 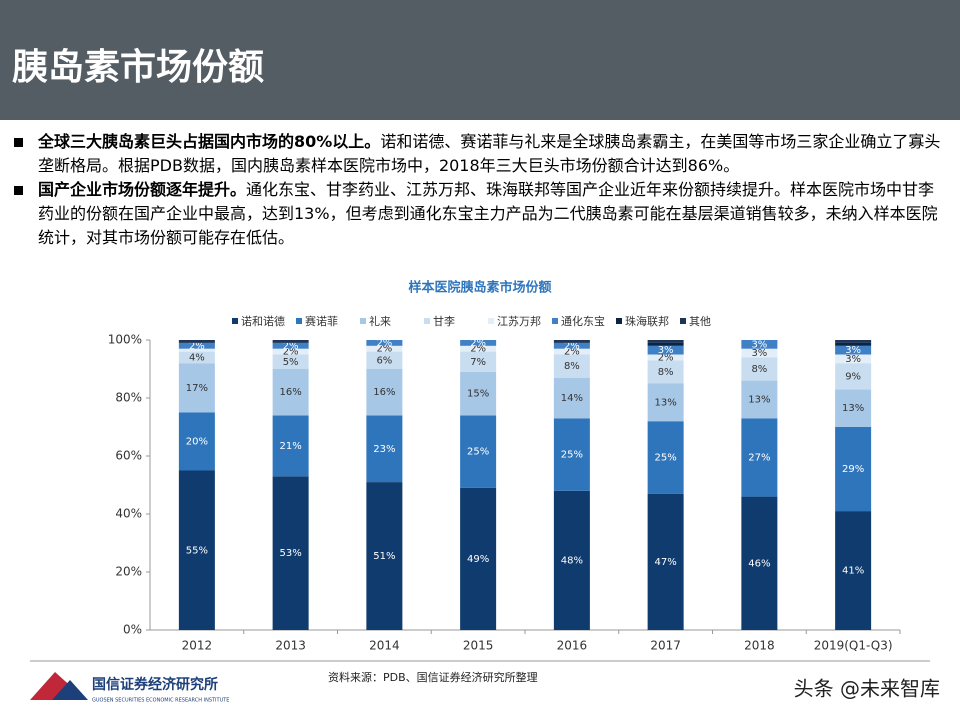 What do you see at coordinates (128, 456) in the screenshot?
I see `y-tick-label: 60%` at bounding box center [128, 456].